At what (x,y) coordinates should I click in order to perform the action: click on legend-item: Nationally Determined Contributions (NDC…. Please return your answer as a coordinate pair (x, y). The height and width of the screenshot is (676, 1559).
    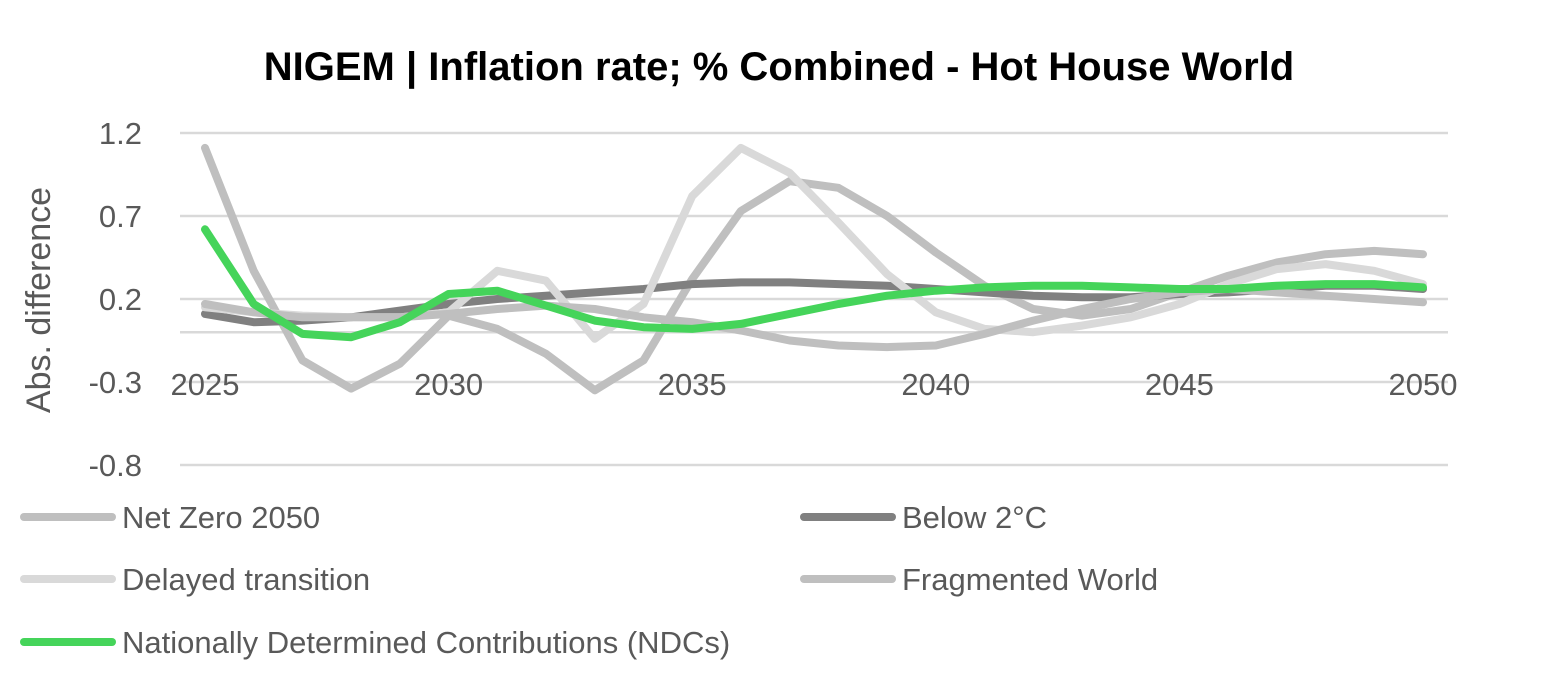
    Looking at the image, I should click on (375, 642).